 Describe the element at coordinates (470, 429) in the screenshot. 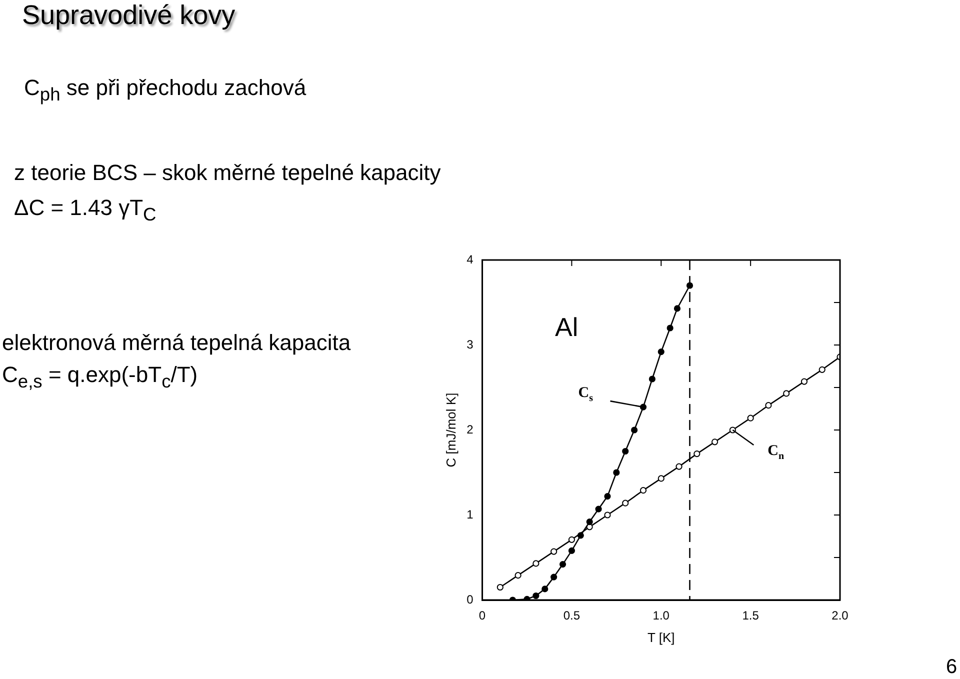

I see `y-tick-label: 2` at that location.